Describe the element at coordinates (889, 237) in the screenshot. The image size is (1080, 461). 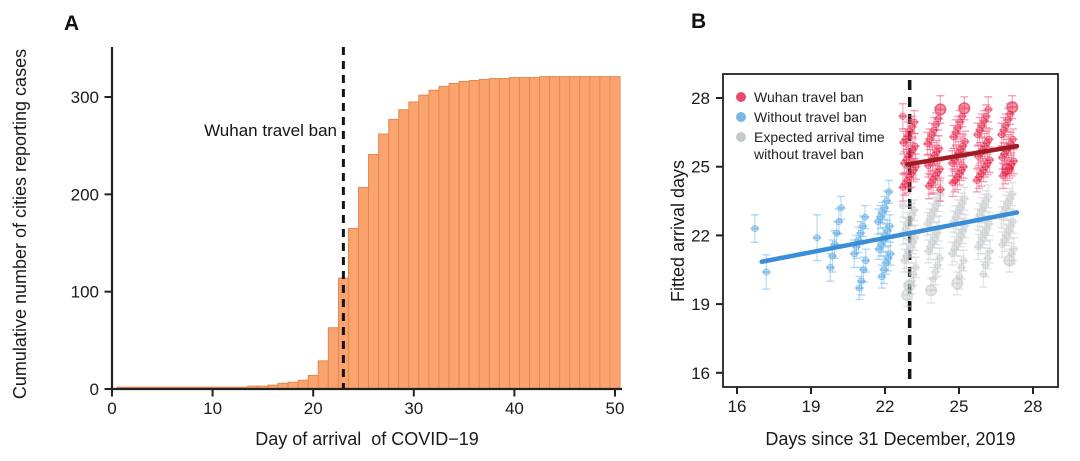
I see `trend-line-without-ban` at that location.